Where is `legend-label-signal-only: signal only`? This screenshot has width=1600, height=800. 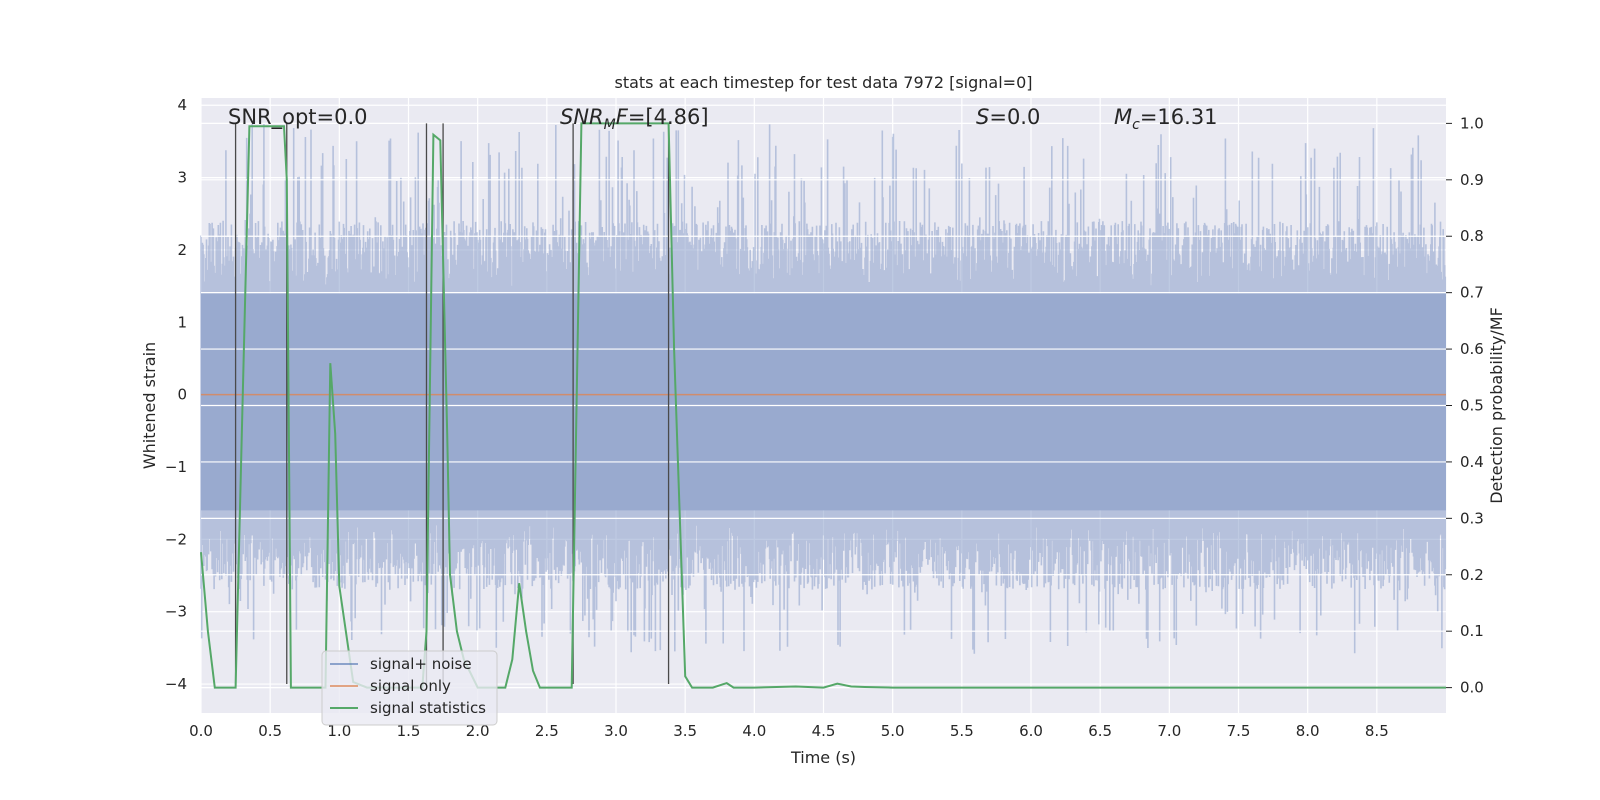
legend-label-signal-only: signal only is located at coordinates (410, 686).